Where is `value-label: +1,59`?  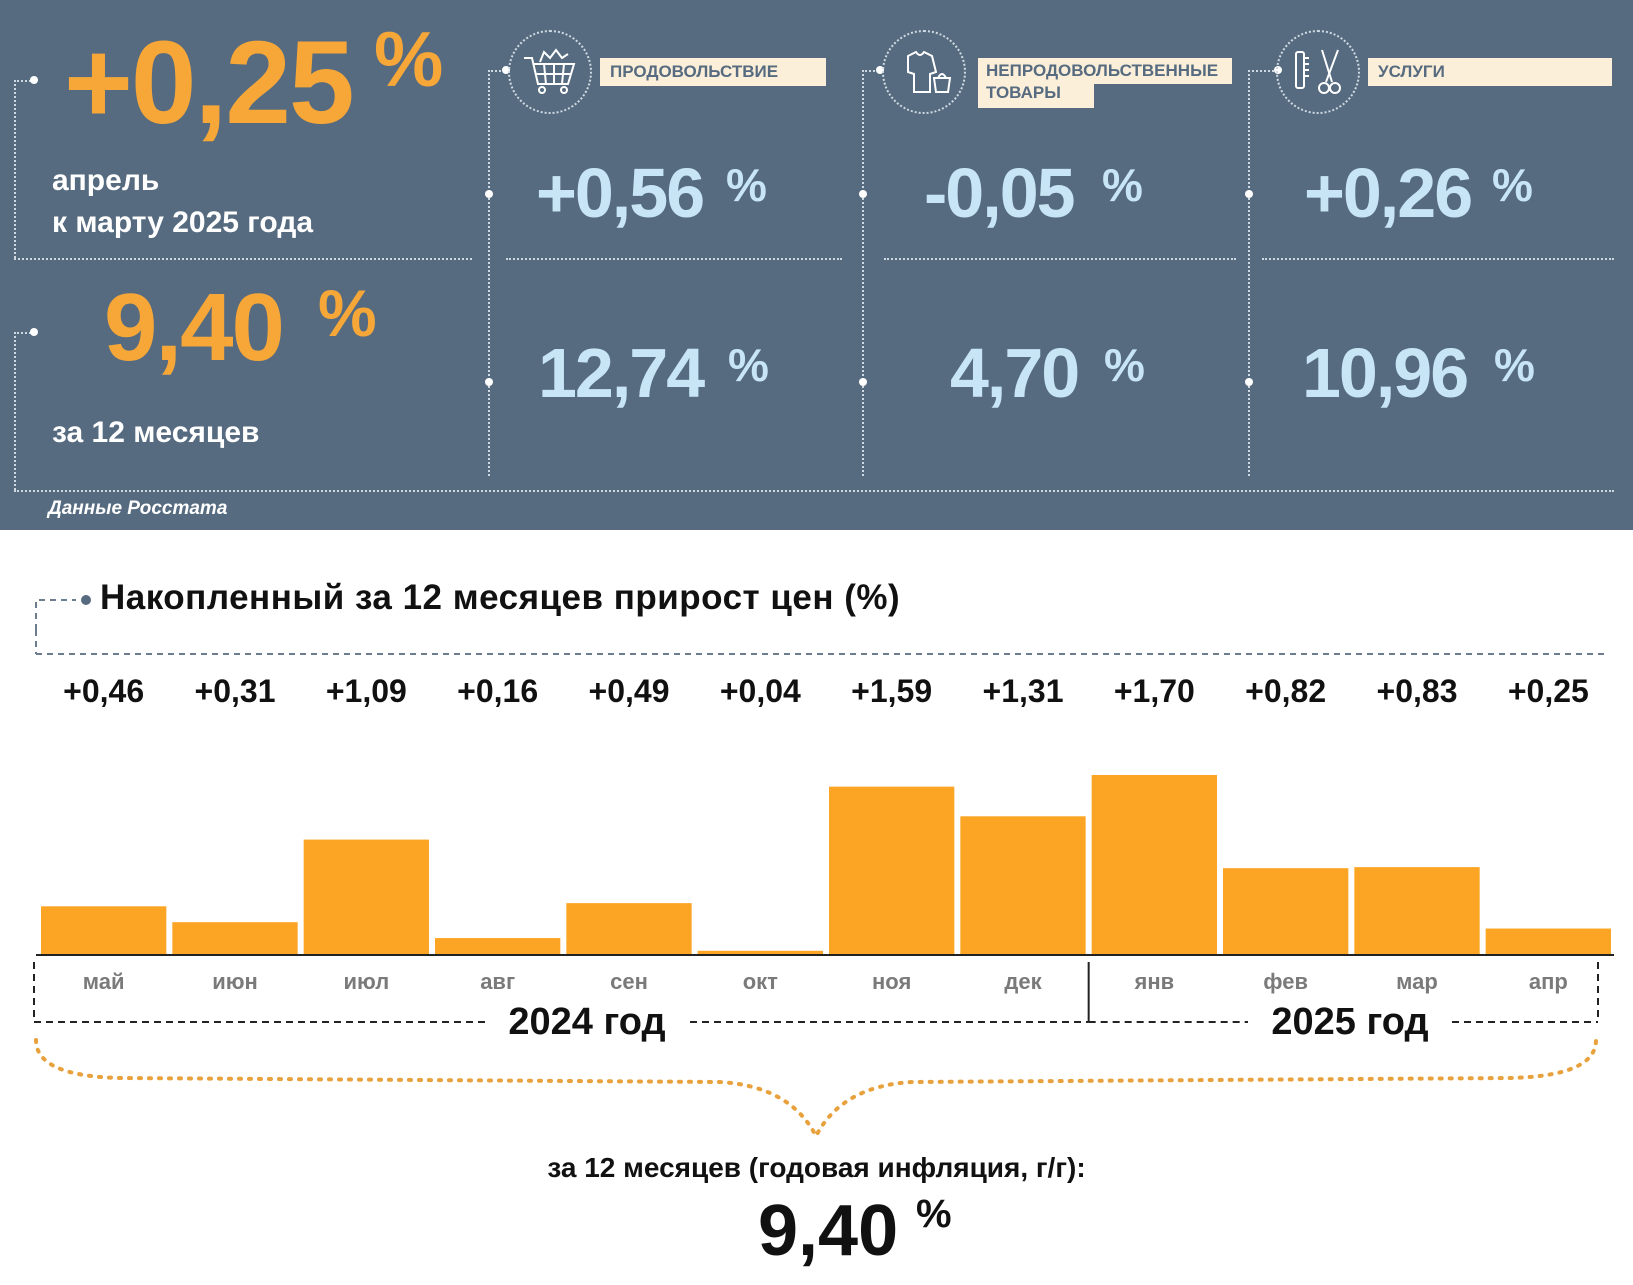 value-label: +1,59 is located at coordinates (891, 691).